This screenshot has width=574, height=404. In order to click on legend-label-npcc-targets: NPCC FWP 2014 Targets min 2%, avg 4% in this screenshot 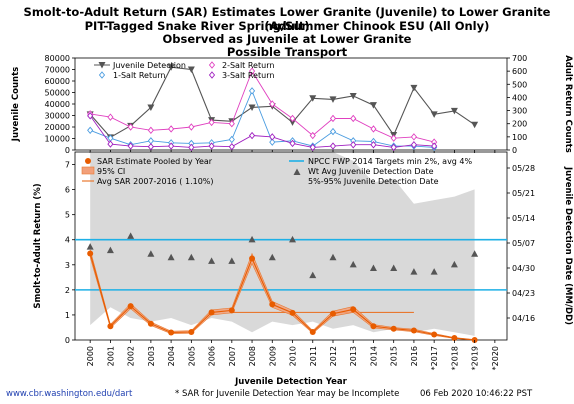, I will do `click(390, 161)`.